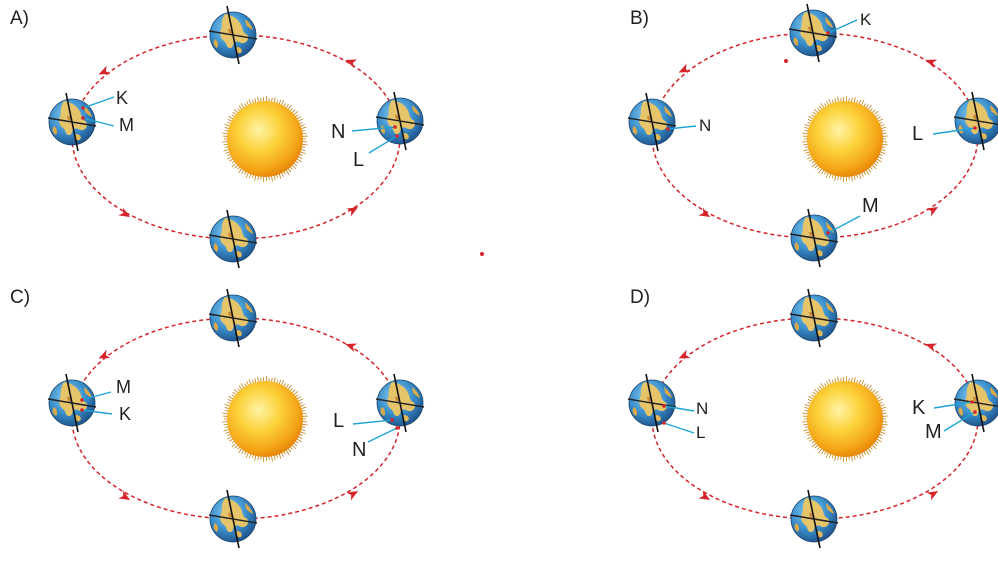 This screenshot has width=998, height=564. What do you see at coordinates (19, 18) in the screenshot?
I see `panel-letter: A)` at bounding box center [19, 18].